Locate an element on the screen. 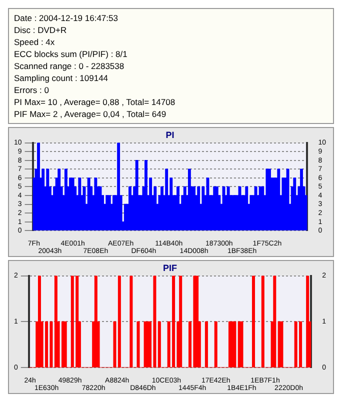  text: Speed : 4x is located at coordinates (35, 42).